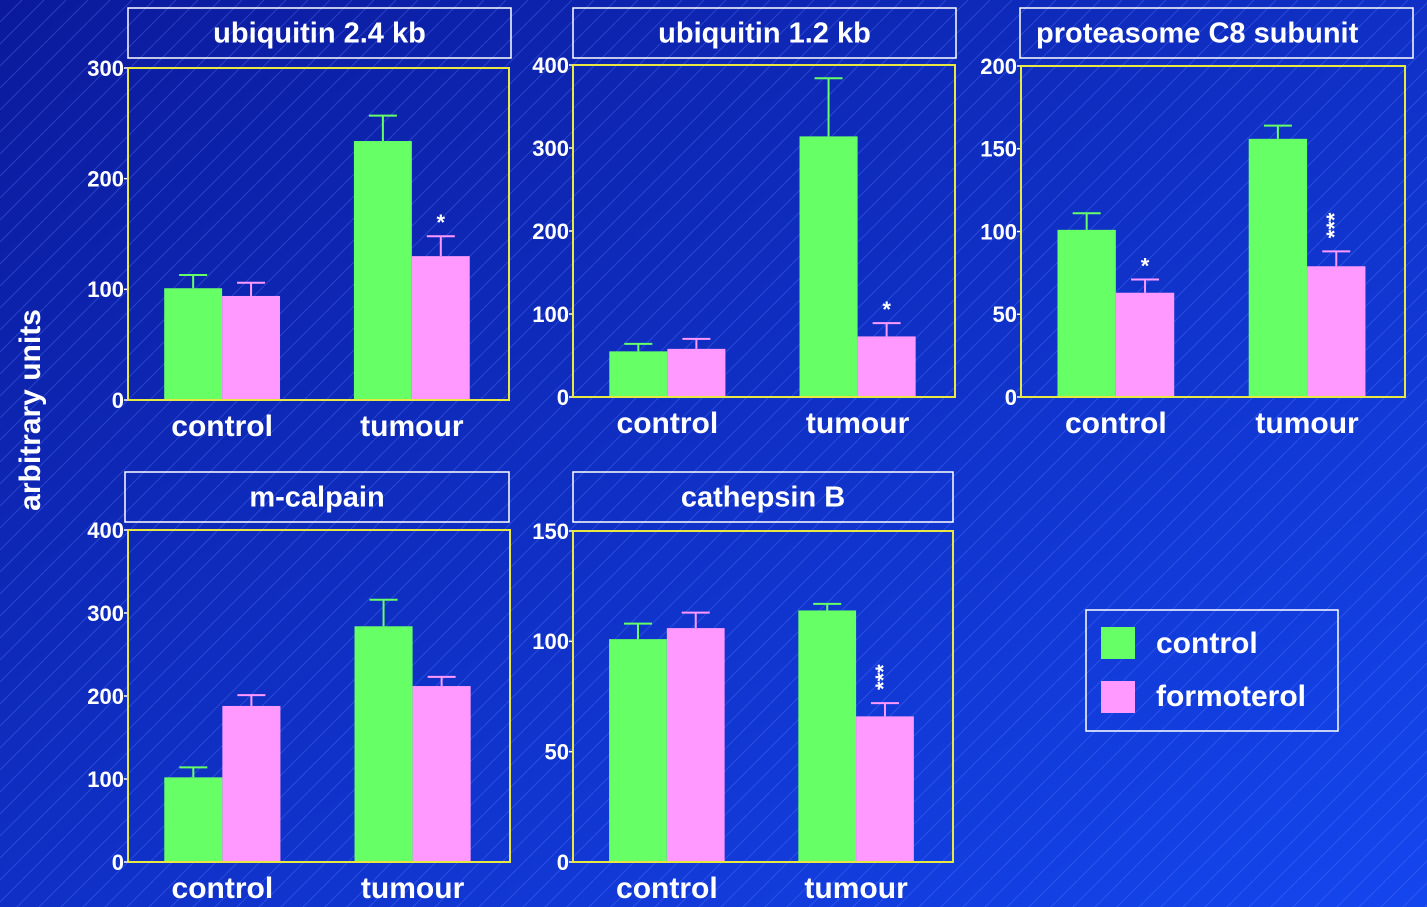  I want to click on legend: control formoterol, so click(1212, 670).